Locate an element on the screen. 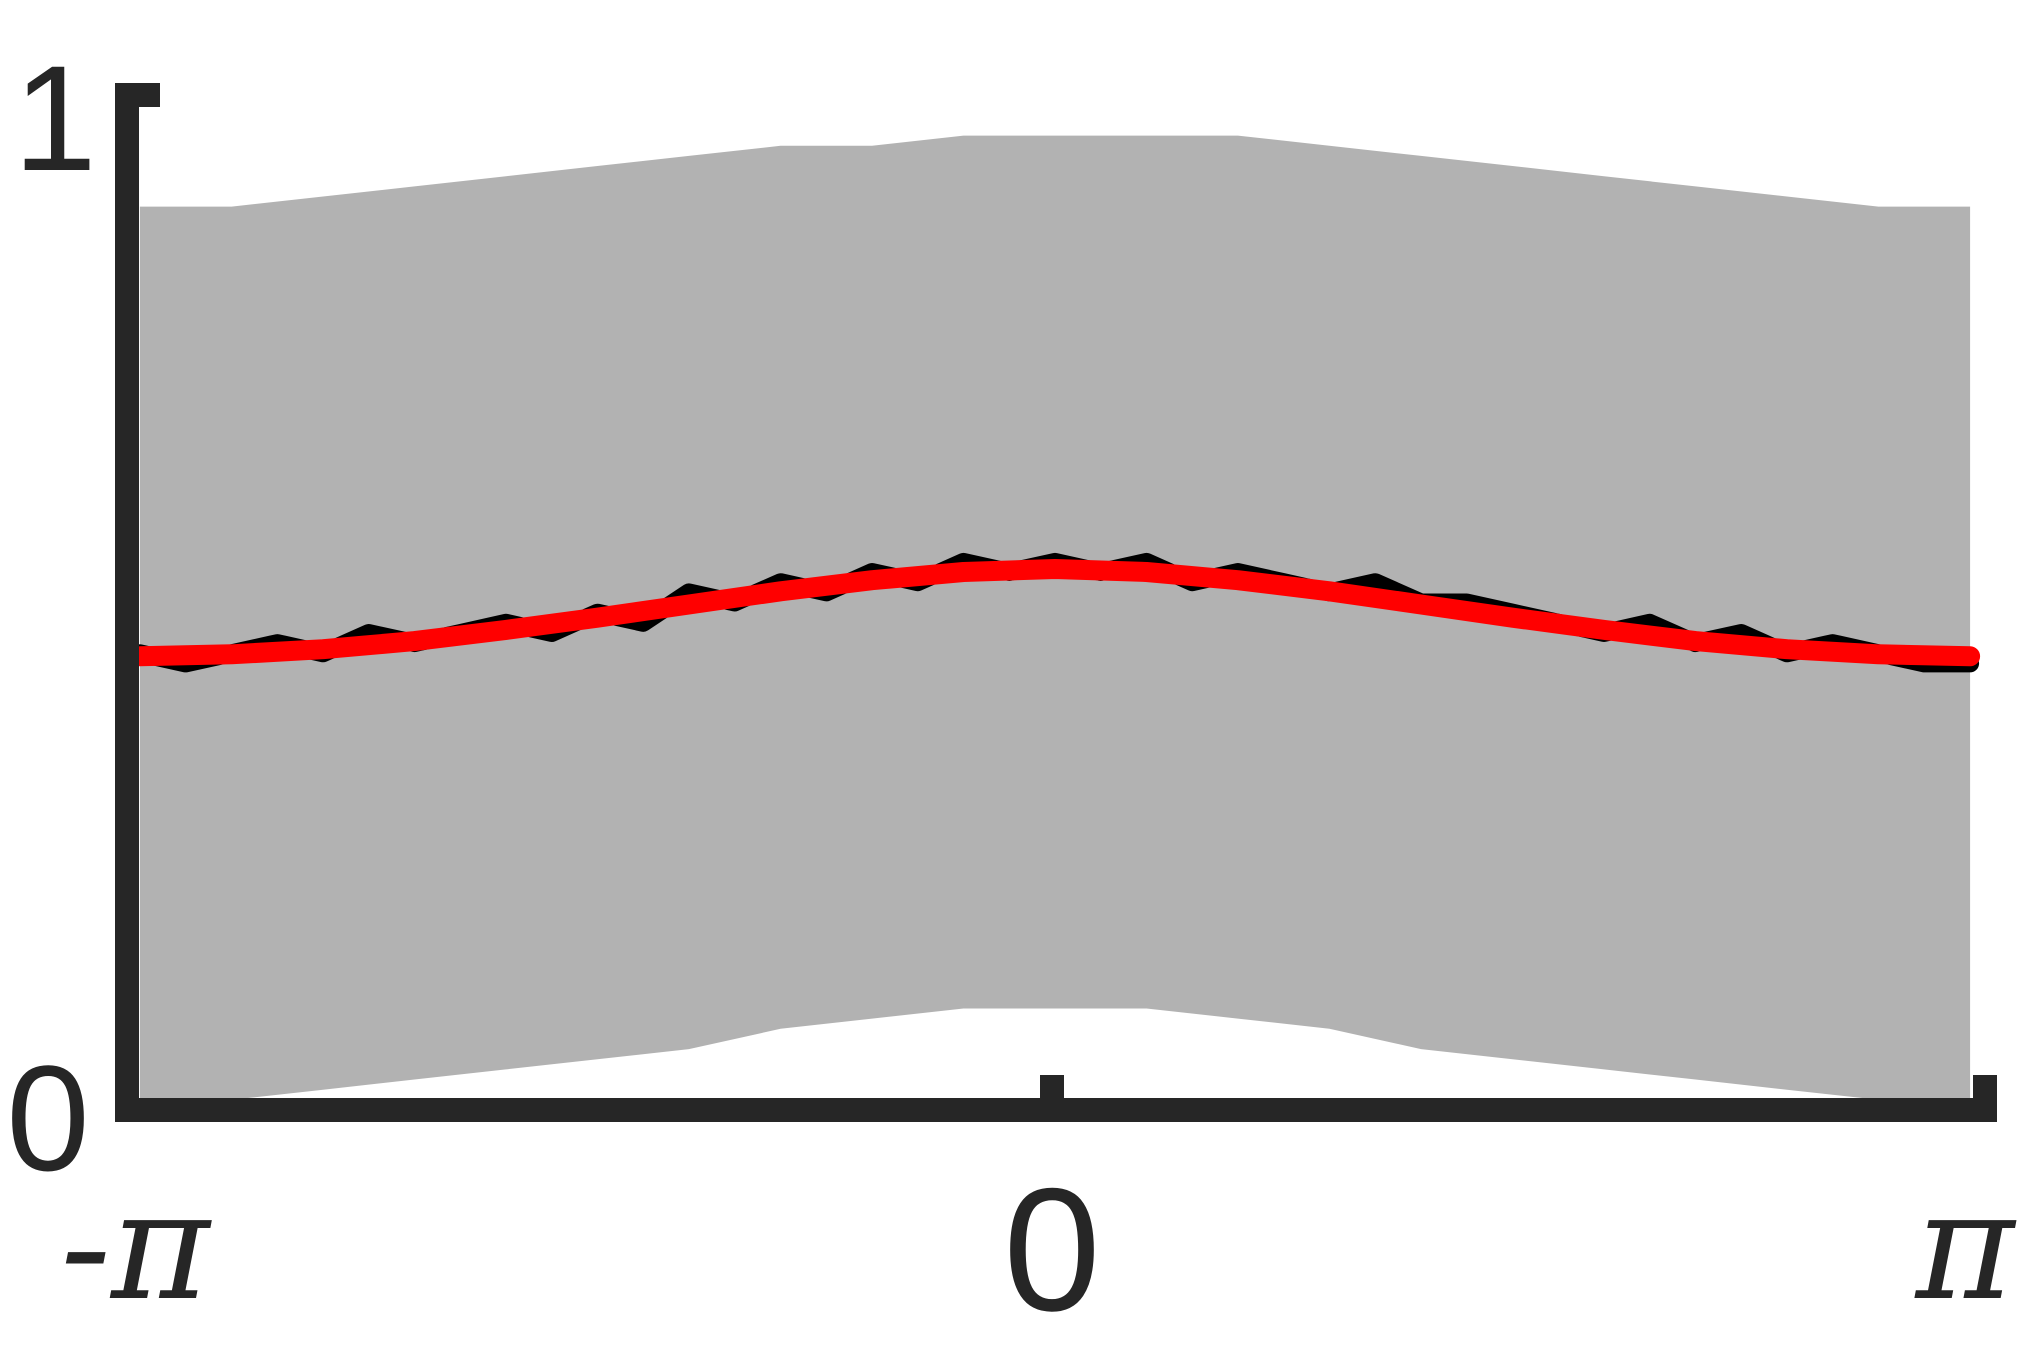 The image size is (2025, 1350). x-tick-label-neg-pi: -π is located at coordinates (136, 1247).